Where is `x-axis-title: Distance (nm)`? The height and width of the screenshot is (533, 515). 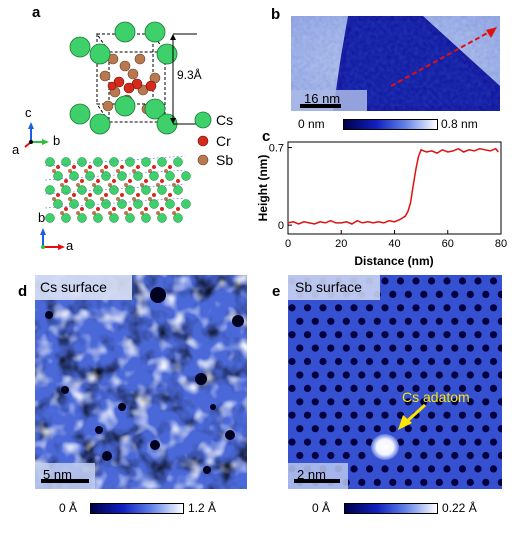 x-axis-title: Distance (nm) is located at coordinates (393, 261).